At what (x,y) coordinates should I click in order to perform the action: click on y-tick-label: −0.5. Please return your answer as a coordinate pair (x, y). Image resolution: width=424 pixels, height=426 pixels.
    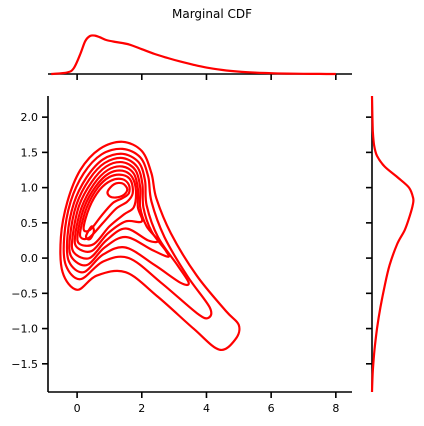
    Looking at the image, I should click on (24, 293).